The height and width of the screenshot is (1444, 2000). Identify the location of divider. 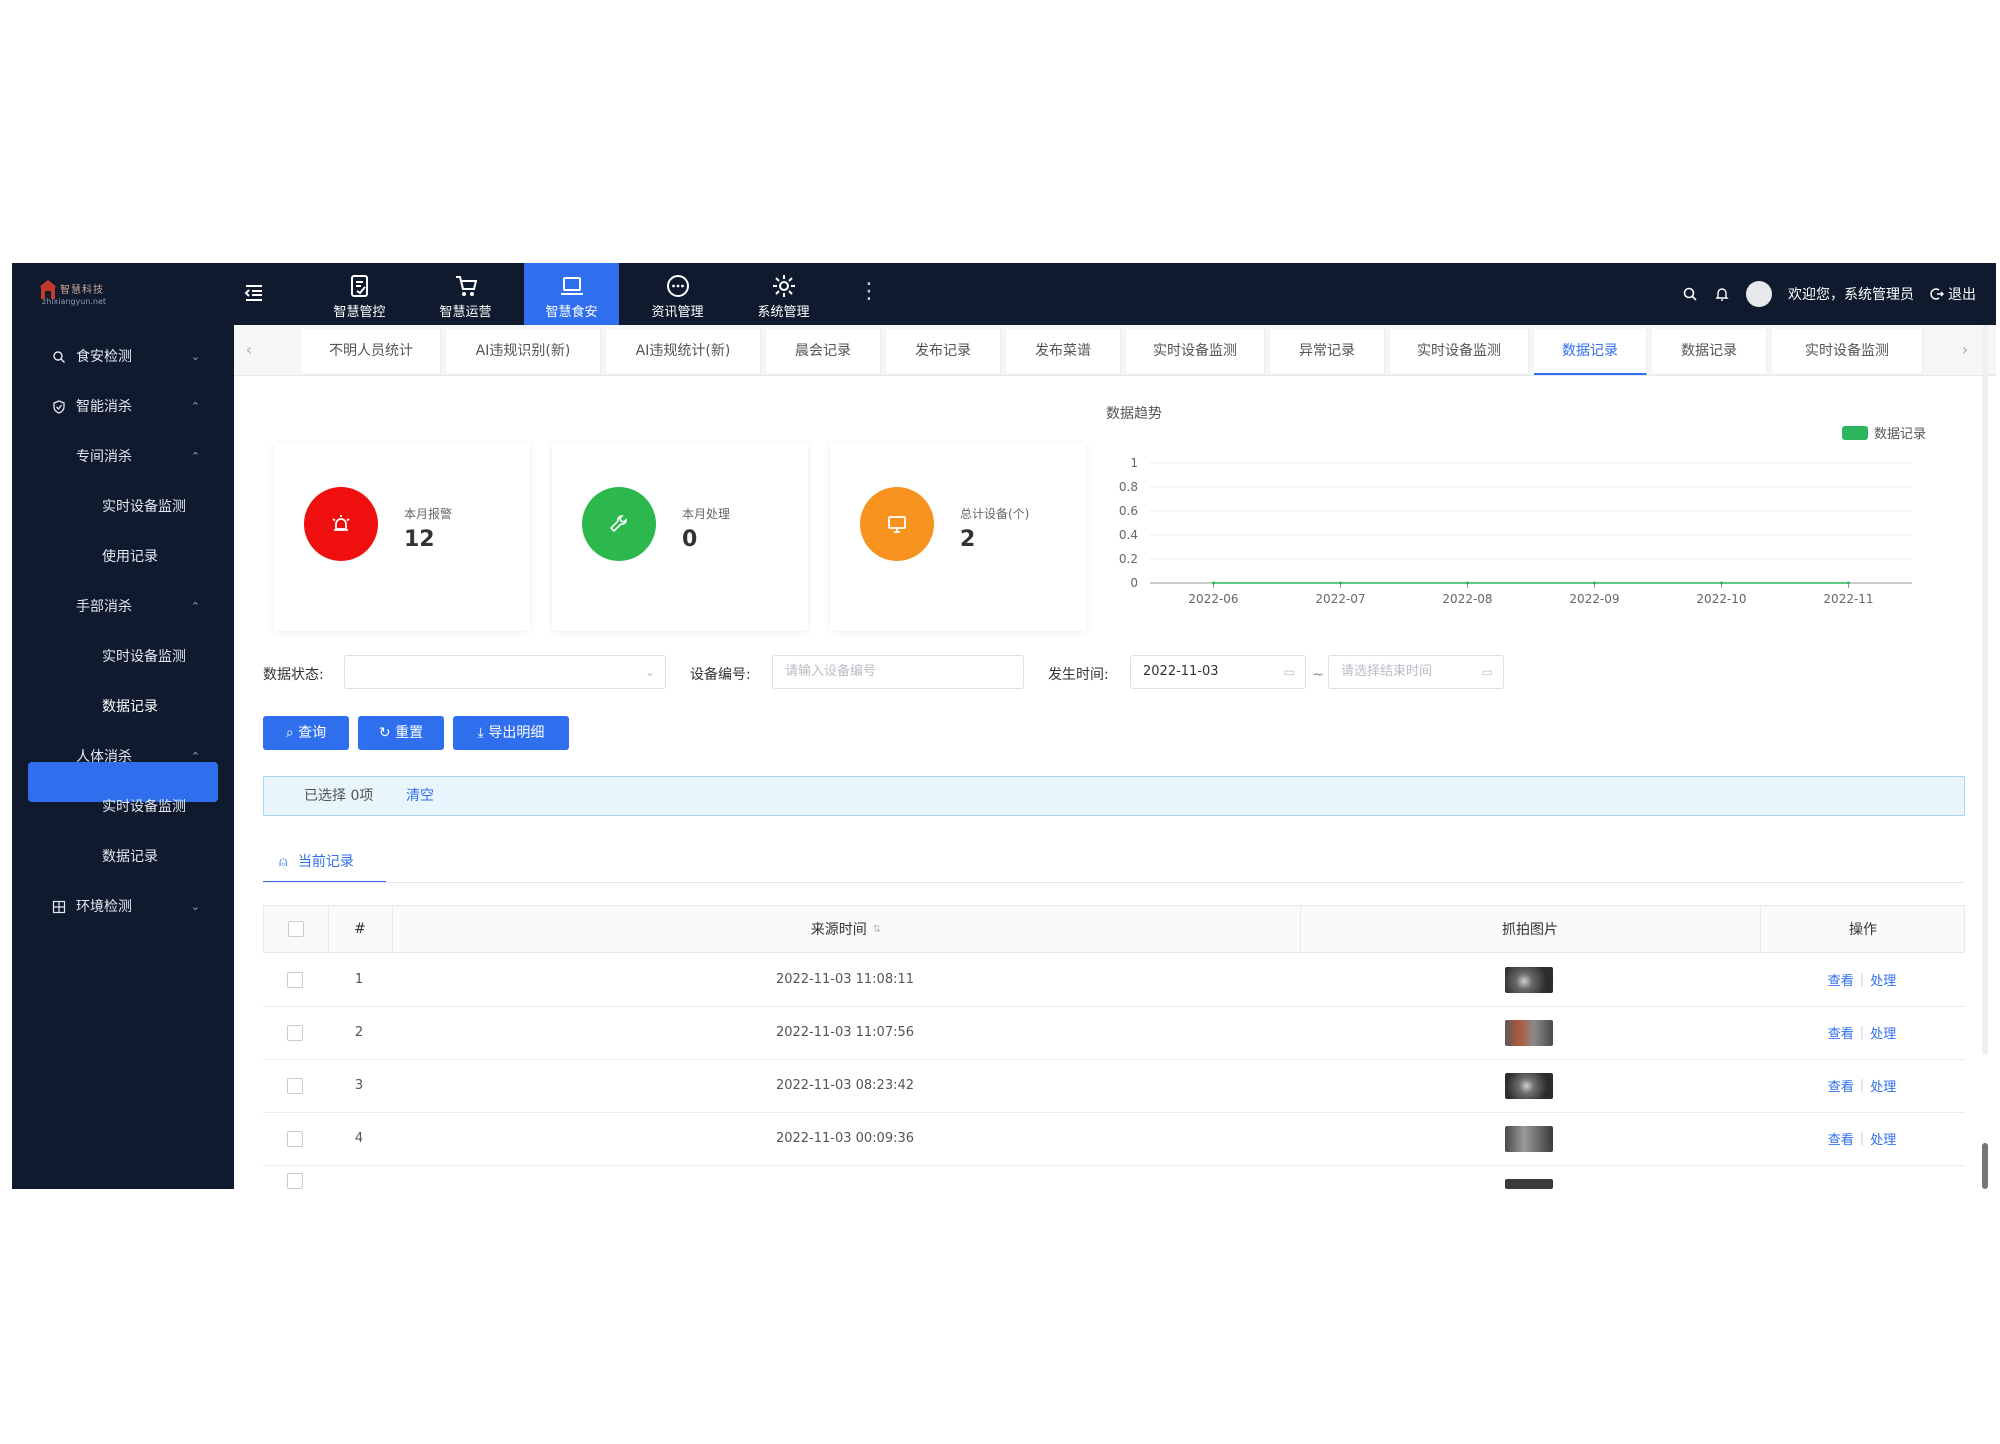
(1114, 882).